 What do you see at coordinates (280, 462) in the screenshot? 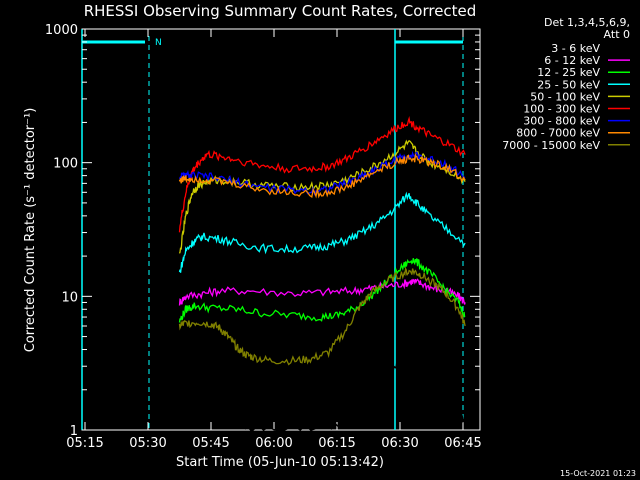
I see `x-axis-label: Start Time (05-Jun-10 05:13:42)` at bounding box center [280, 462].